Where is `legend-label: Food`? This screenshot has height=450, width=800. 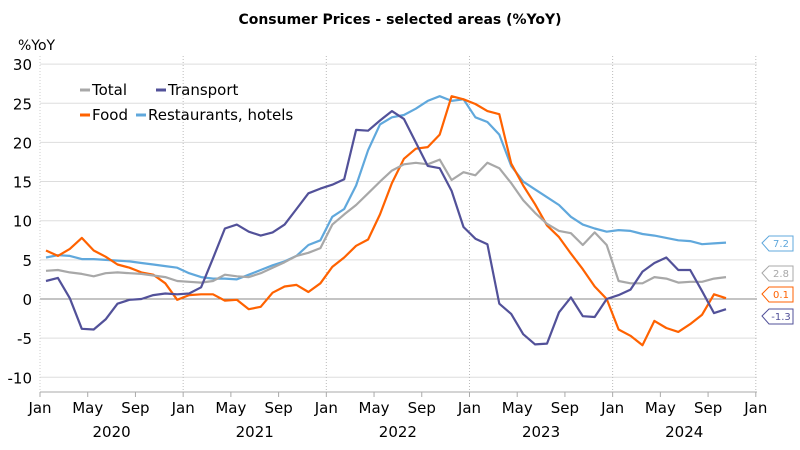
legend-label: Food is located at coordinates (110, 115).